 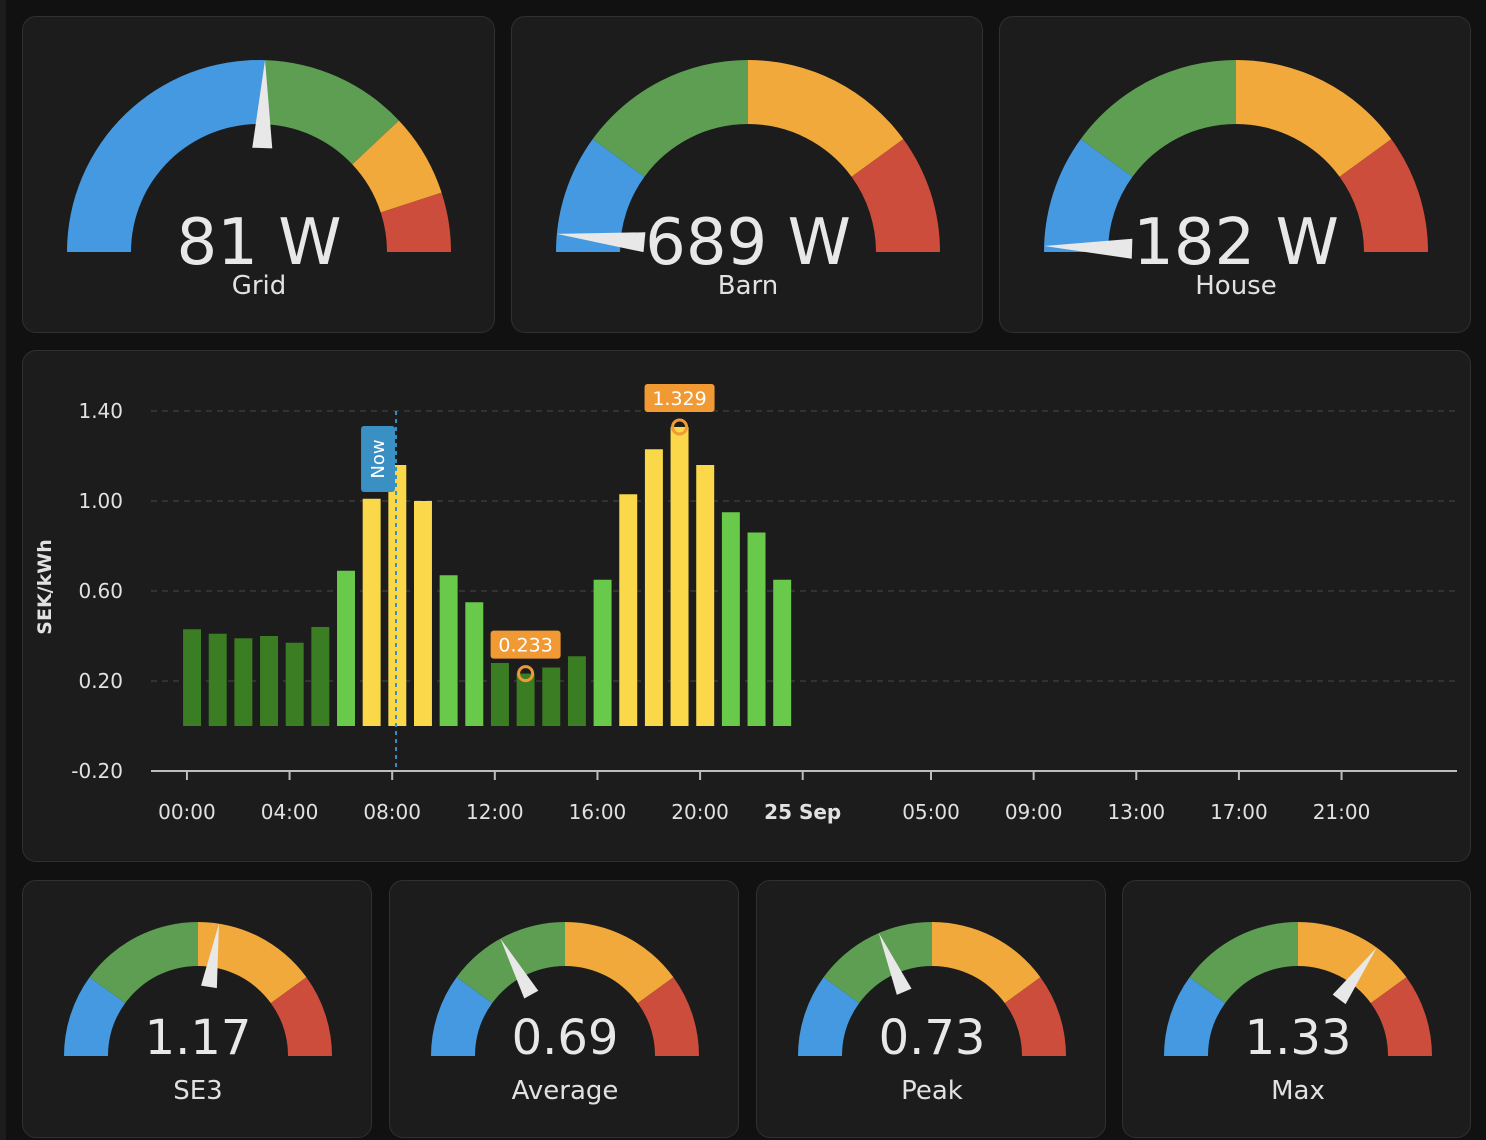 I want to click on y-tick-label: -0.20, so click(x=97, y=771).